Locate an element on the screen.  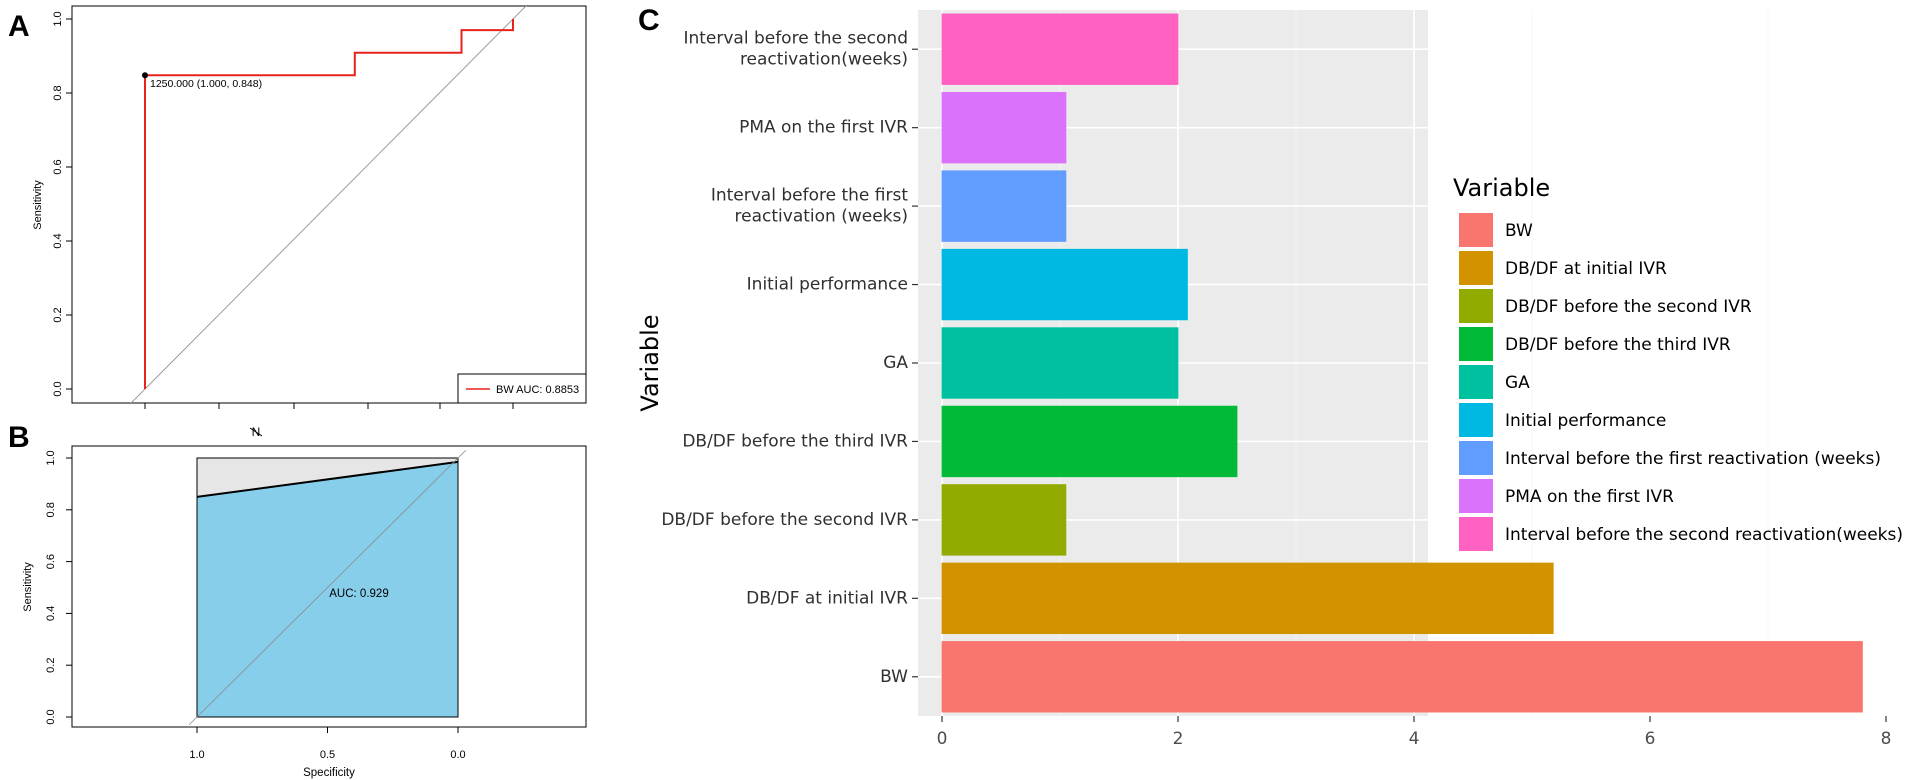
x-tick-label: 4 is located at coordinates (1414, 739).